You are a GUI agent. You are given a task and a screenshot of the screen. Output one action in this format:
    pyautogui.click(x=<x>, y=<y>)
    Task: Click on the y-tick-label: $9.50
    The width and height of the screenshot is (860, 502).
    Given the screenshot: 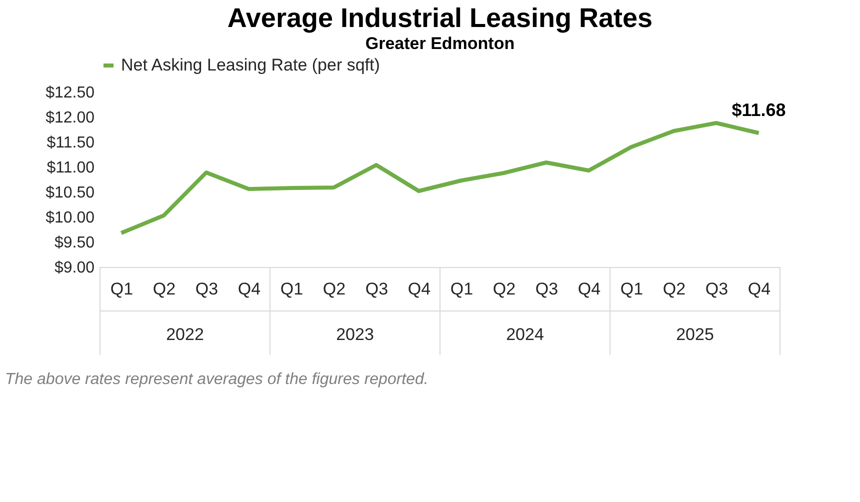 What is the action you would take?
    pyautogui.click(x=74, y=243)
    